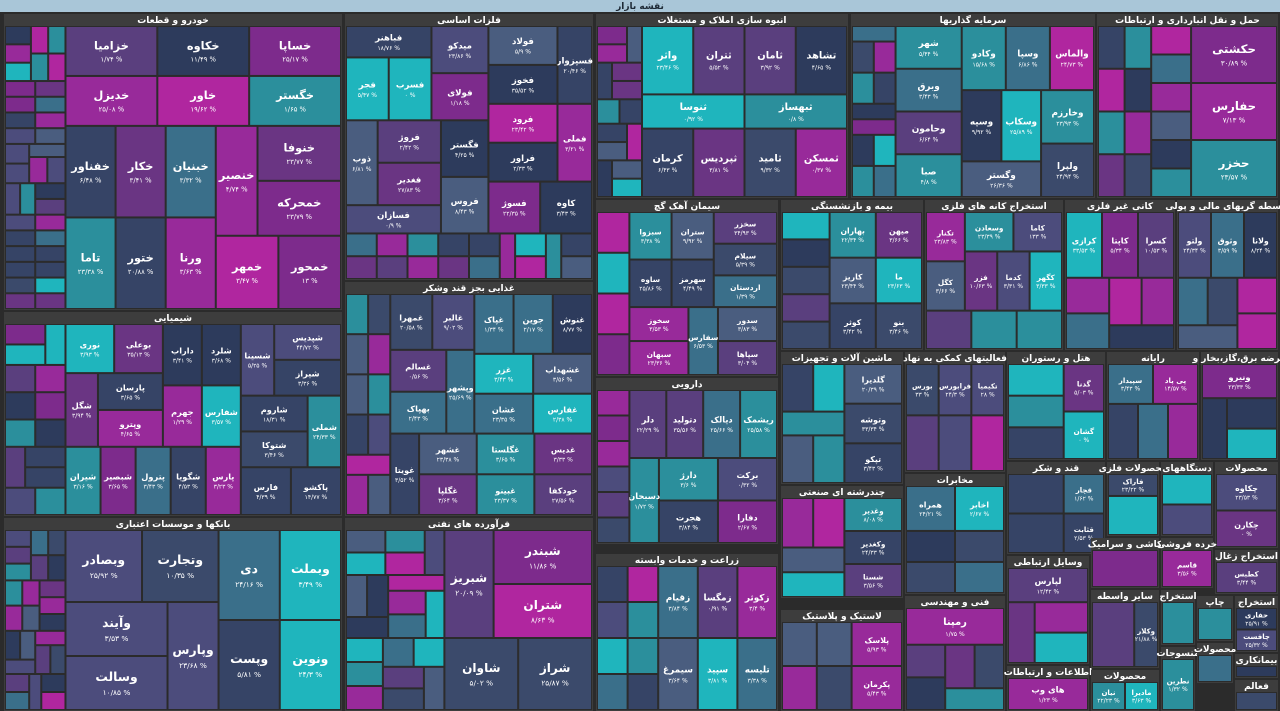  Describe the element at coordinates (247, 272) in the screenshot. I see `stock-tile: خمهر ۳/۴۷ %` at that location.